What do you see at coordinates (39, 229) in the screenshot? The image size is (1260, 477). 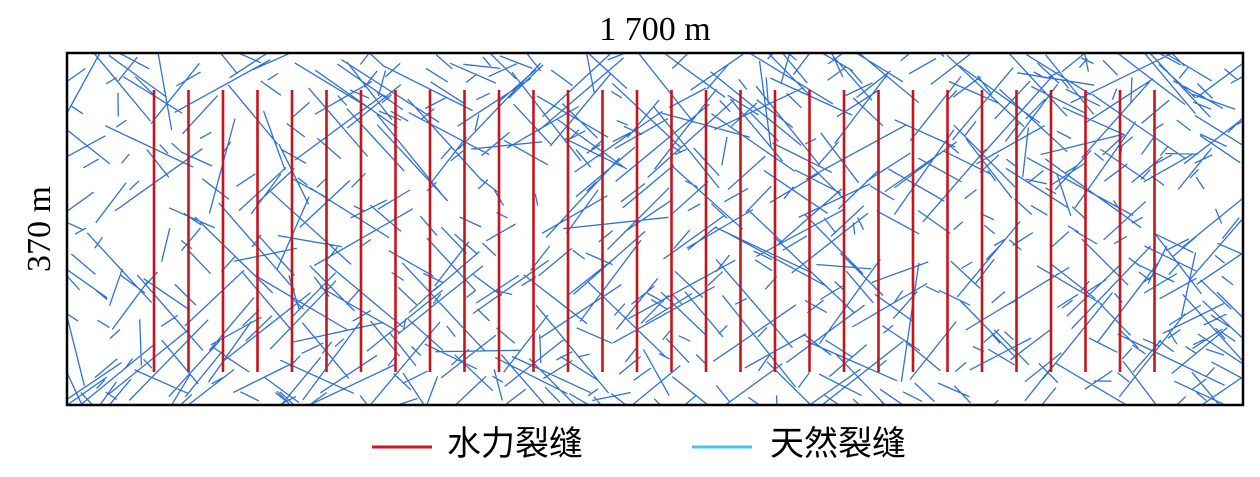 I see `height-label: 370 m` at bounding box center [39, 229].